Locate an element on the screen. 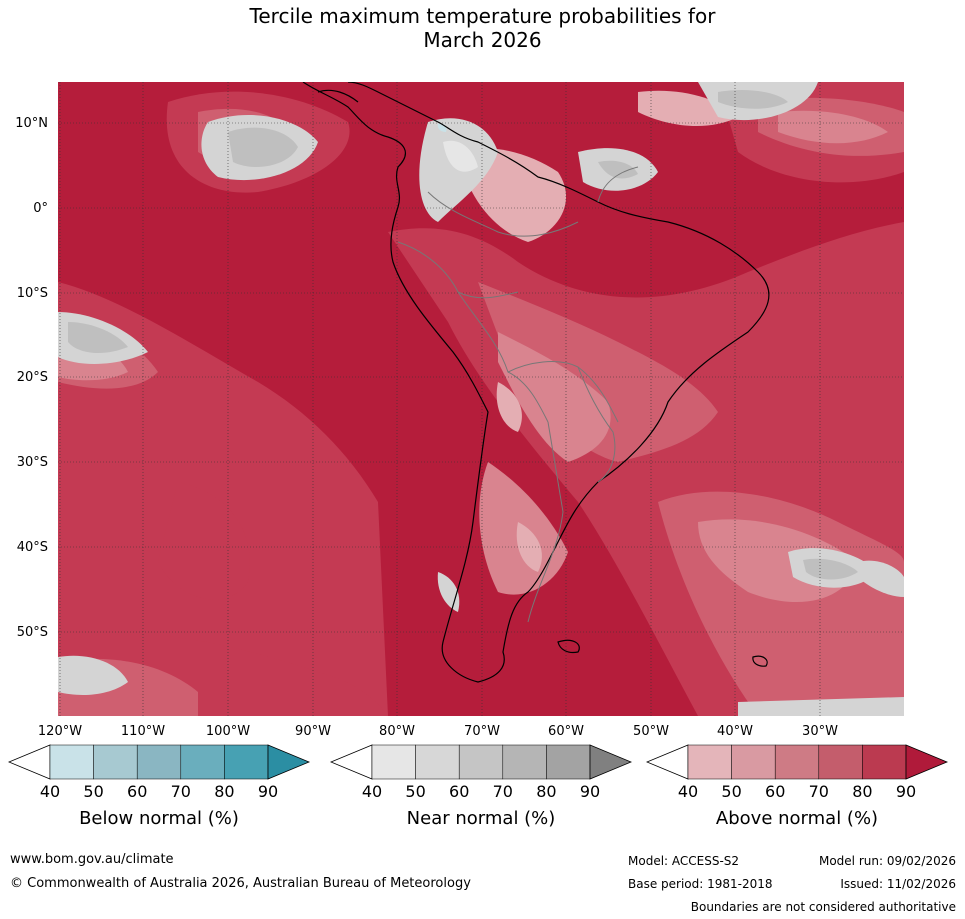 Image resolution: width=965 pixels, height=919 pixels. lat-label-30s: 30°S is located at coordinates (32, 462).